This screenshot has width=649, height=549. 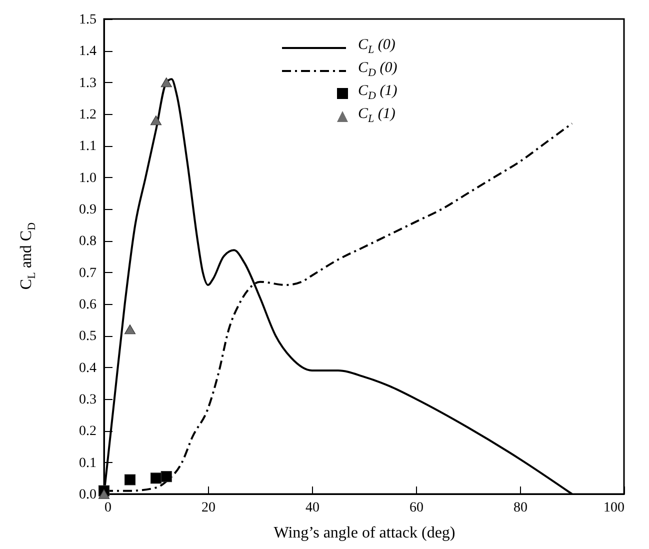 I want to click on y-tick-label: 1.0, so click(x=87, y=178).